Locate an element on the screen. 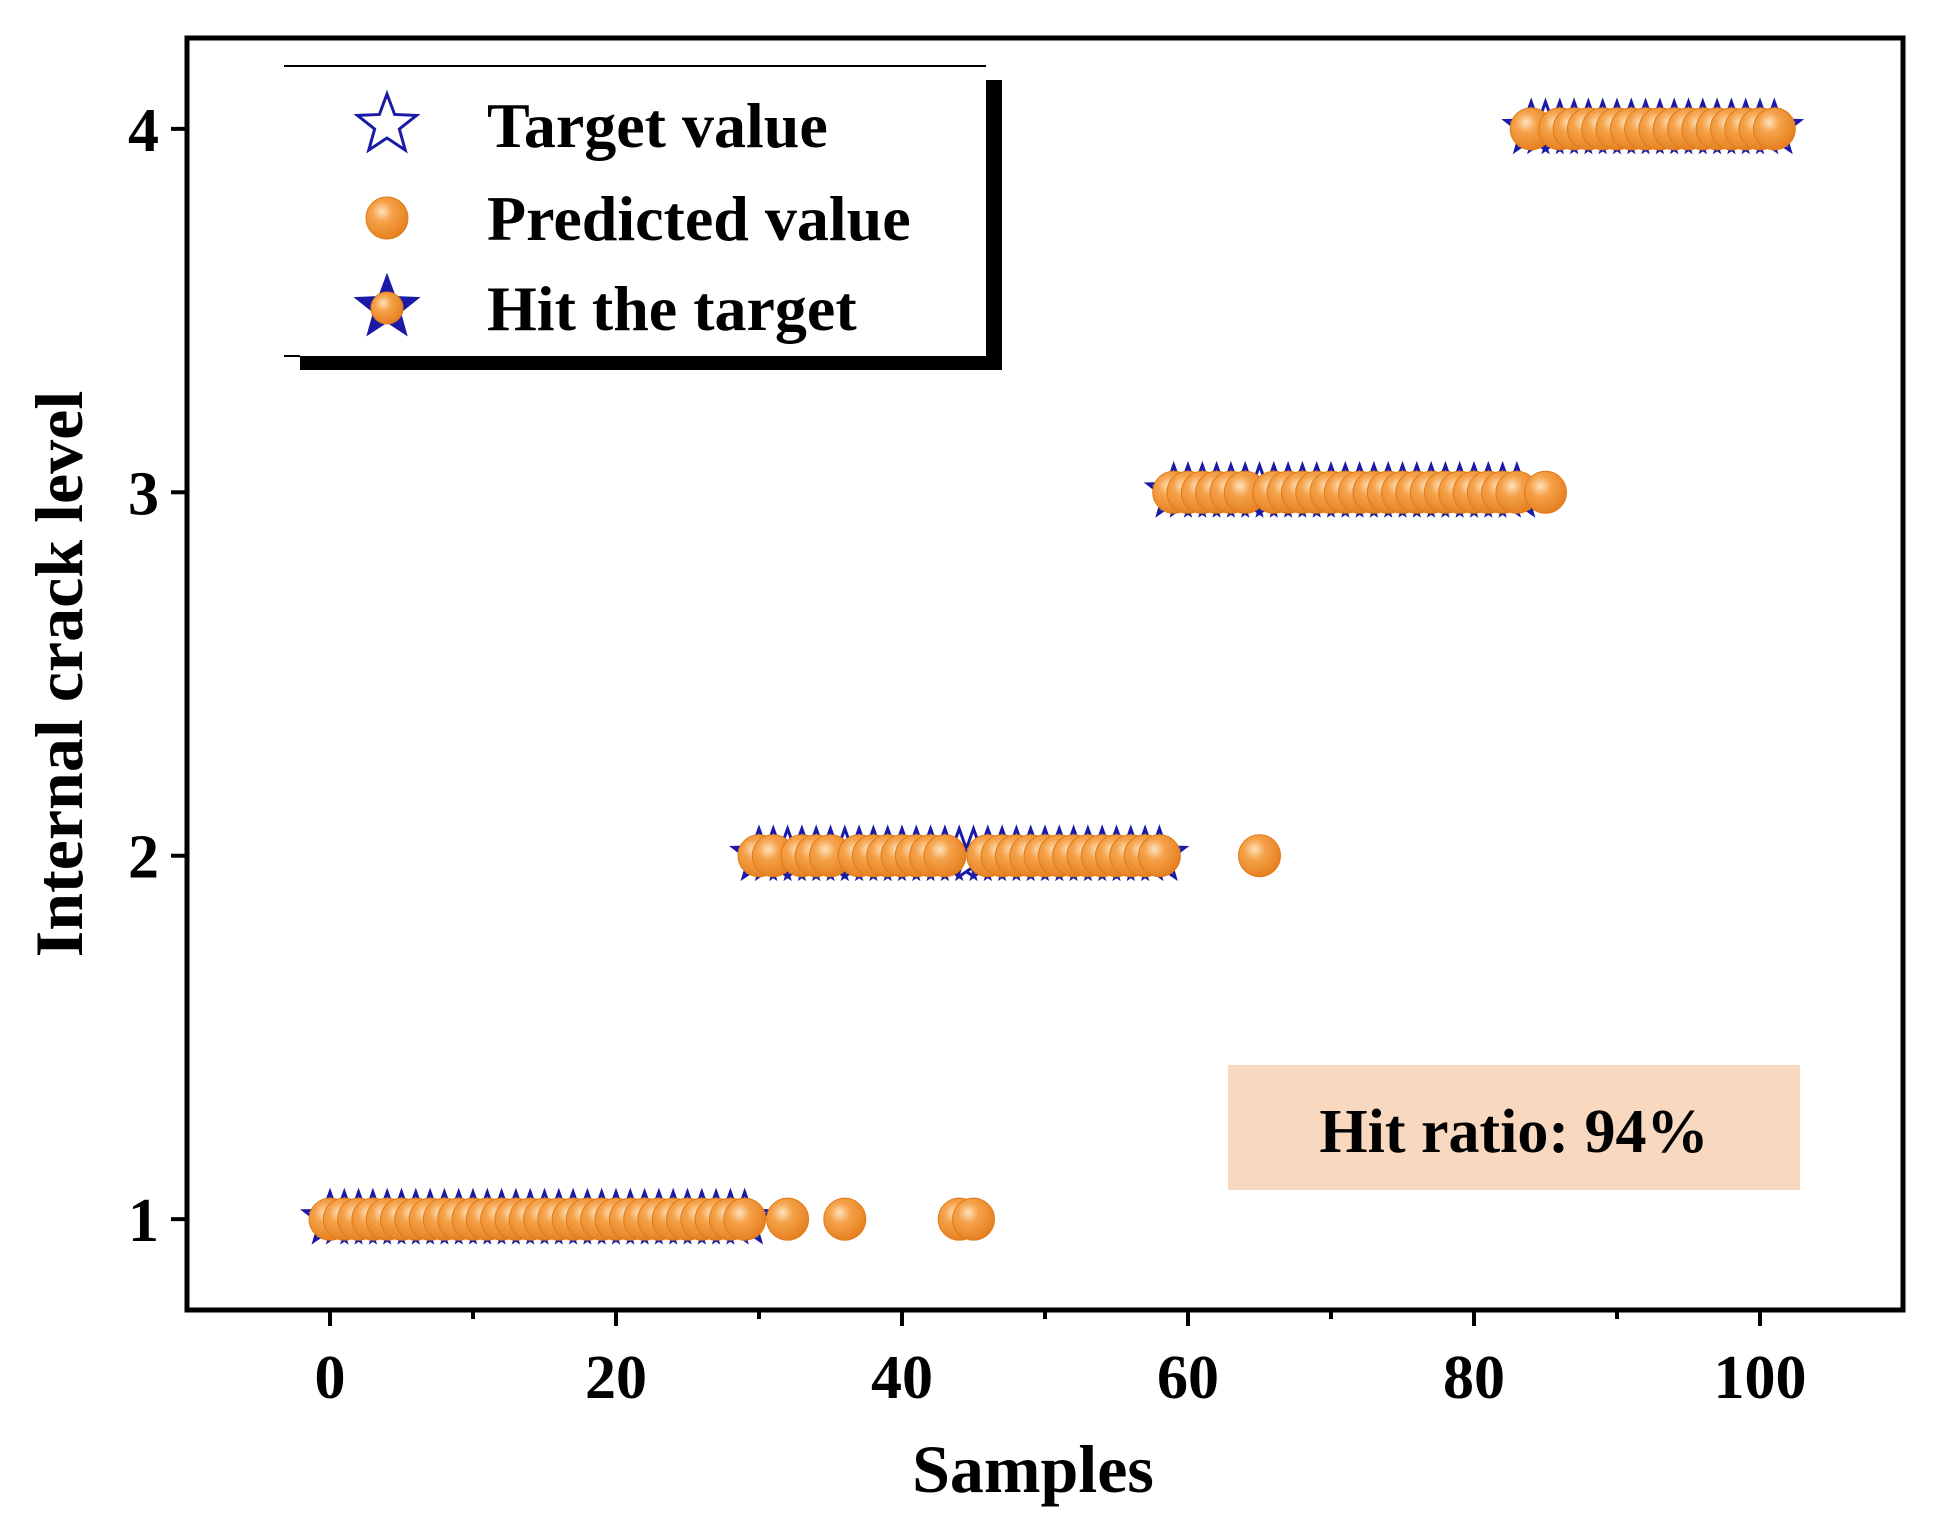 The height and width of the screenshot is (1530, 1941). annotation-background is located at coordinates (1514, 1127).